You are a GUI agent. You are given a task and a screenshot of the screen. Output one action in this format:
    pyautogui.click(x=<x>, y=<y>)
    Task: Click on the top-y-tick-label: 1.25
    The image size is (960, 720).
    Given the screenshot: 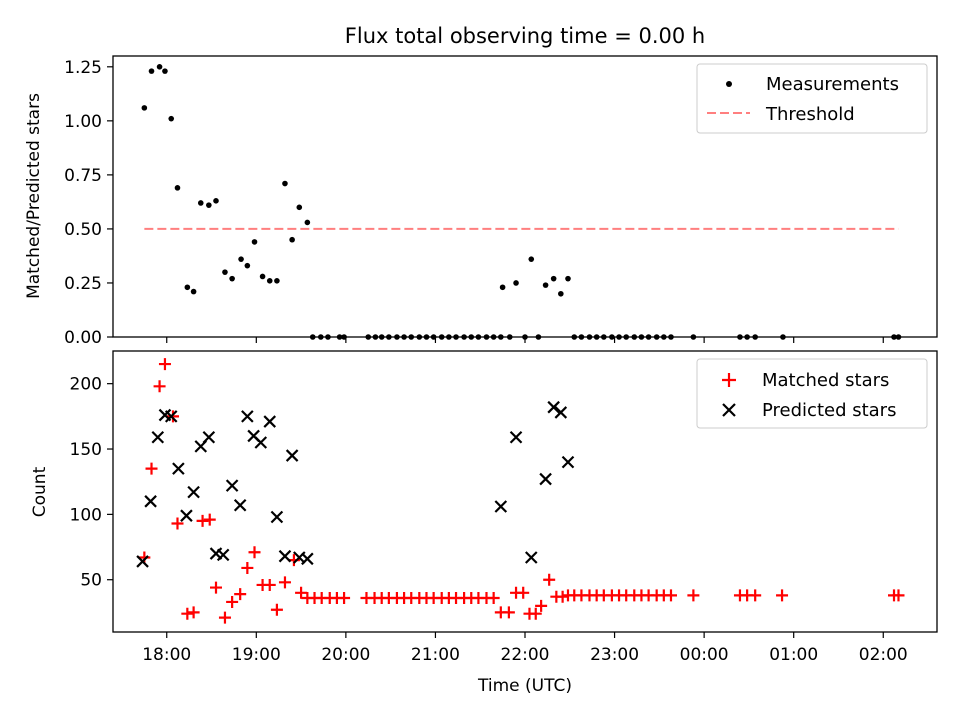 What is the action you would take?
    pyautogui.click(x=83, y=68)
    